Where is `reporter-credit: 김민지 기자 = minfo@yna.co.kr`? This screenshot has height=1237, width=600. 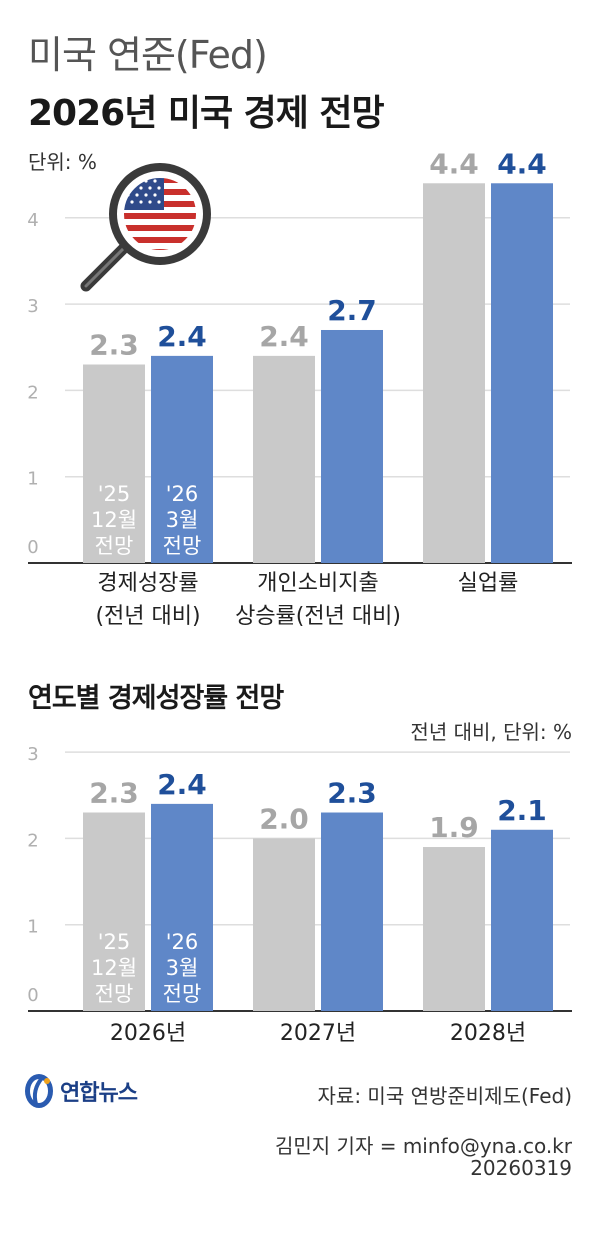 reporter-credit: 김민지 기자 = minfo@yna.co.kr is located at coordinates (423, 1146).